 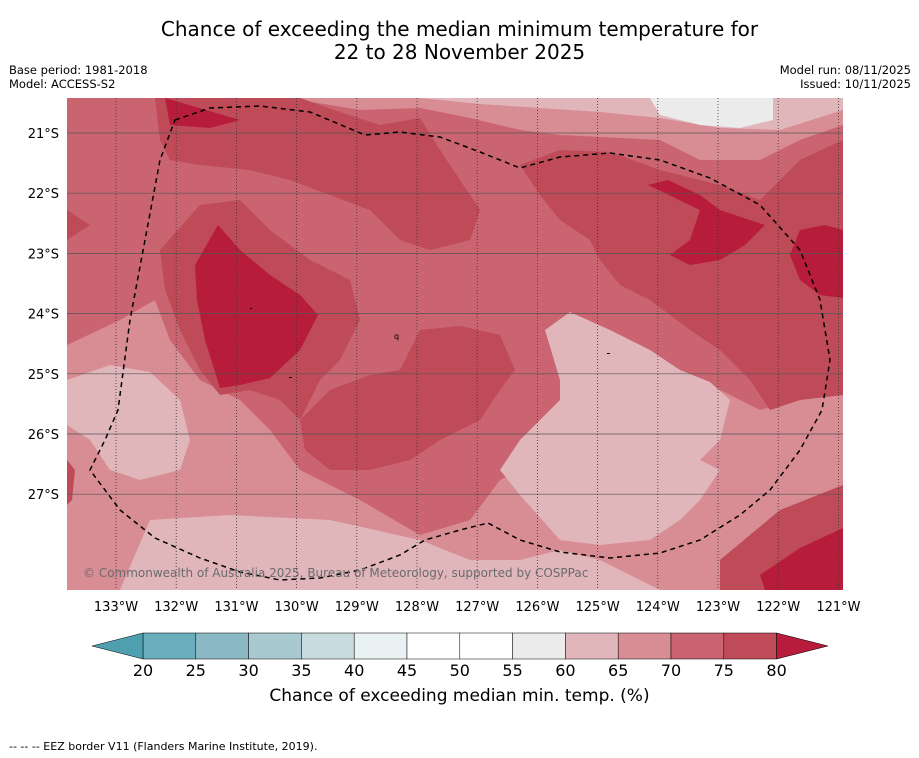 I want to click on colorbar-tick-label: 45, so click(x=407, y=670).